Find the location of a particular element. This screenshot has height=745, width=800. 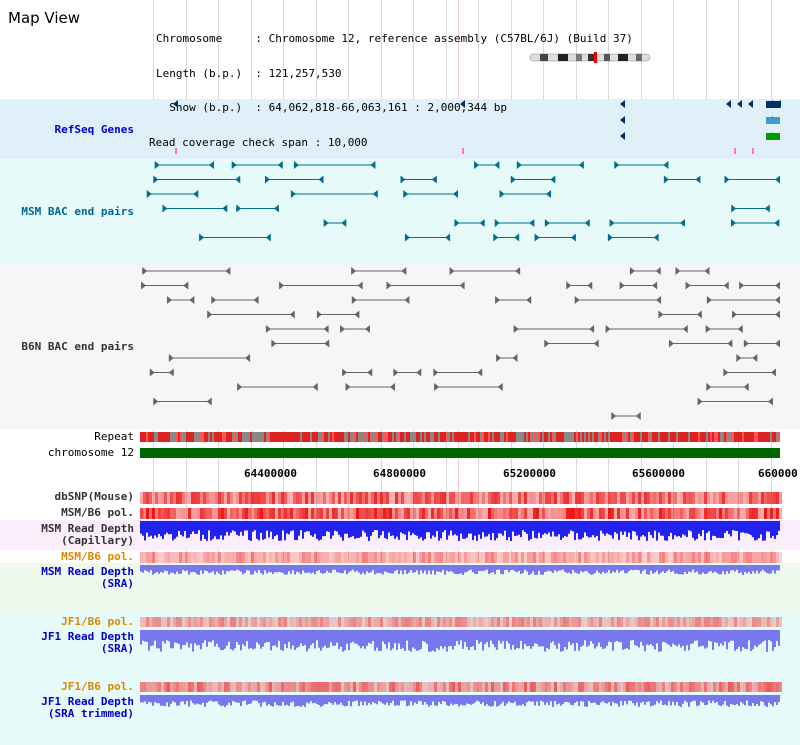

msm-depth-cap-label: MSM Read Depth (Capillary) is located at coordinates (87, 535).